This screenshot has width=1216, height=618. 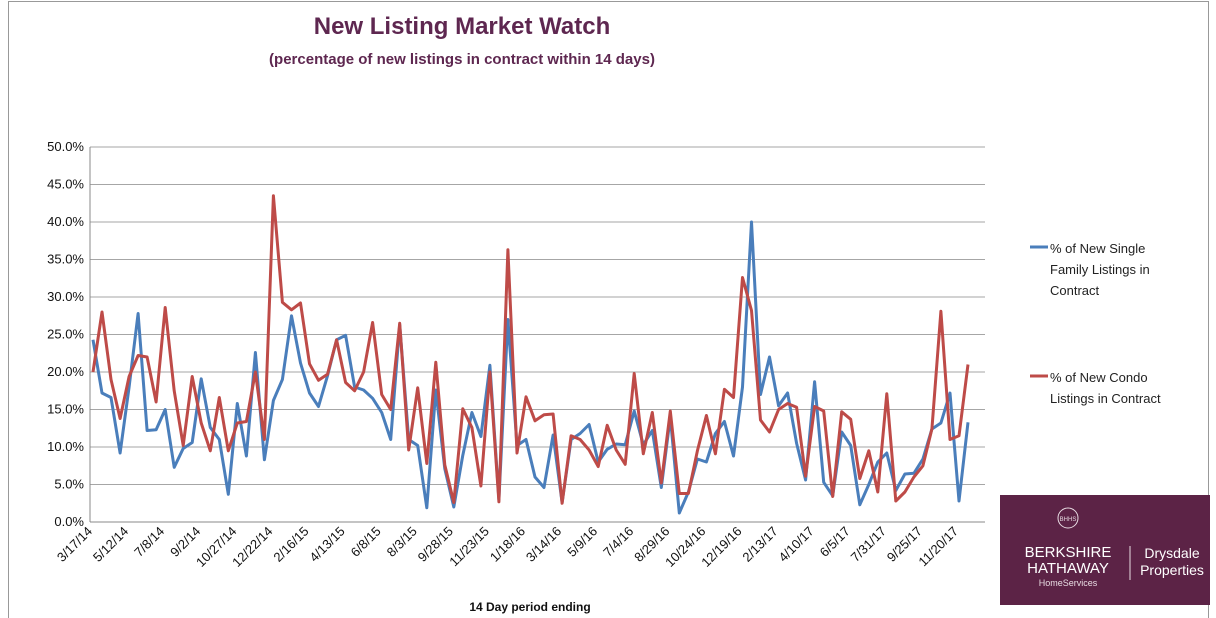 What do you see at coordinates (1172, 570) in the screenshot?
I see `logo-partner: Properties` at bounding box center [1172, 570].